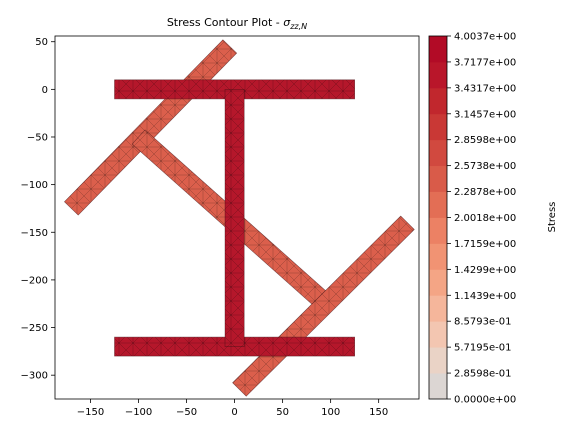 Image resolution: width=572 pixels, height=437 pixels. I want to click on colorbar-tick-label: 2.8598e+00, so click(485, 140).